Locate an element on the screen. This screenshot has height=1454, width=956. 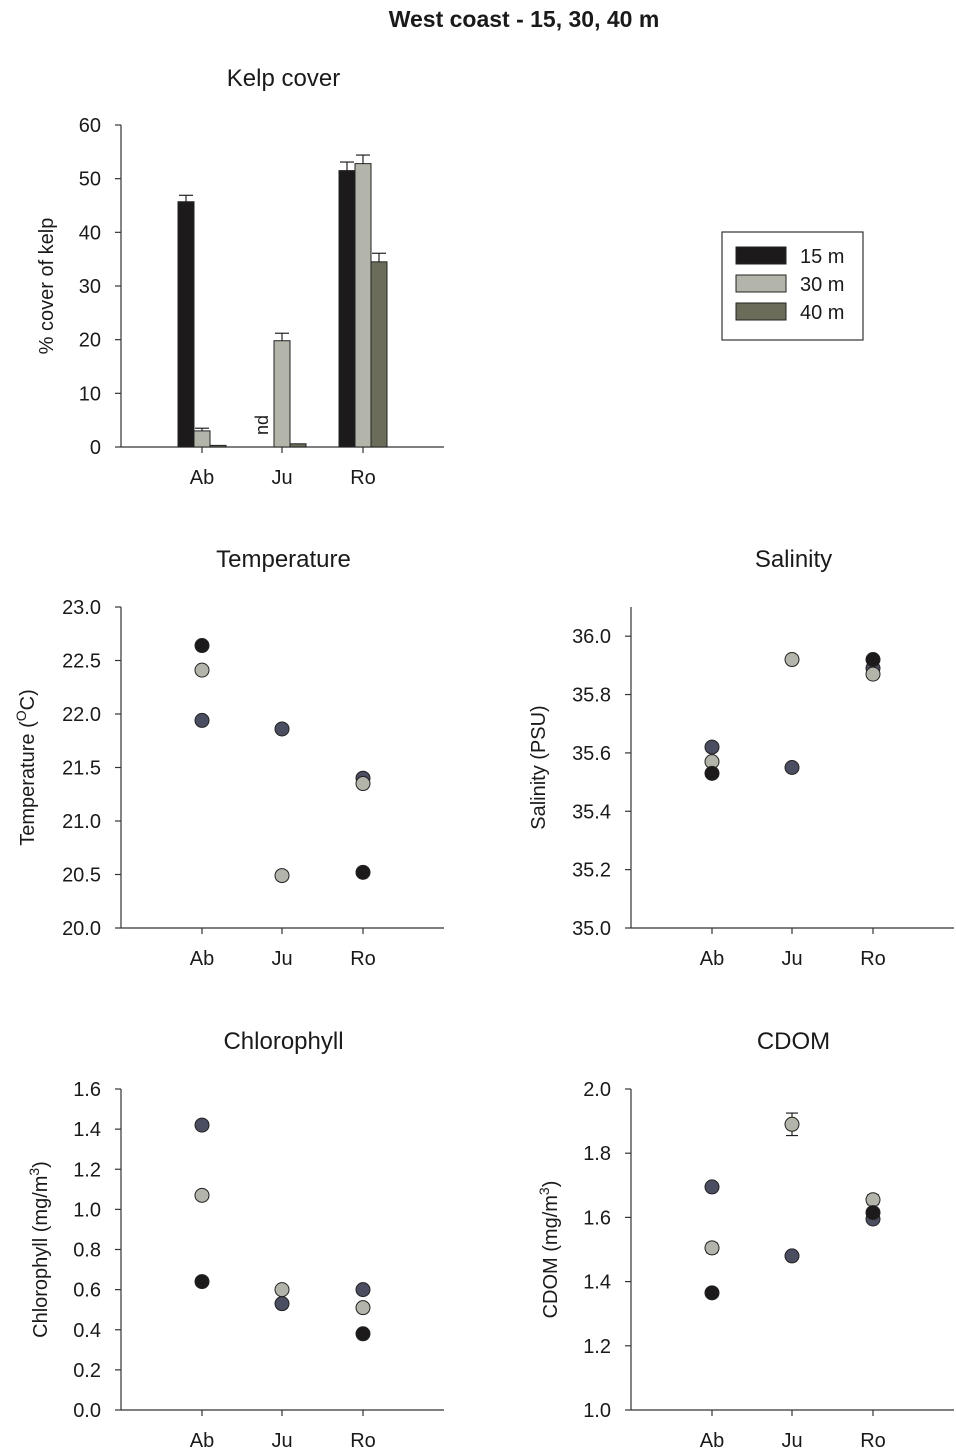
y-tick-label: 50 is located at coordinates (90, 180).